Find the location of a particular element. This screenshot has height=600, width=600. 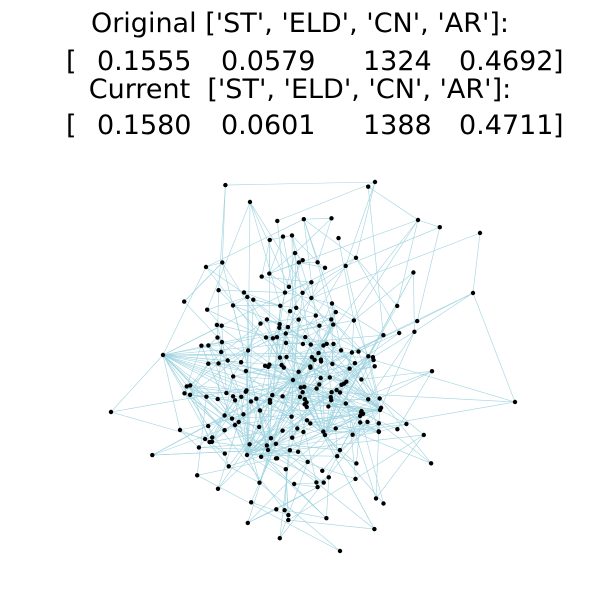

original-ar-value: 0.4692 is located at coordinates (506, 61).